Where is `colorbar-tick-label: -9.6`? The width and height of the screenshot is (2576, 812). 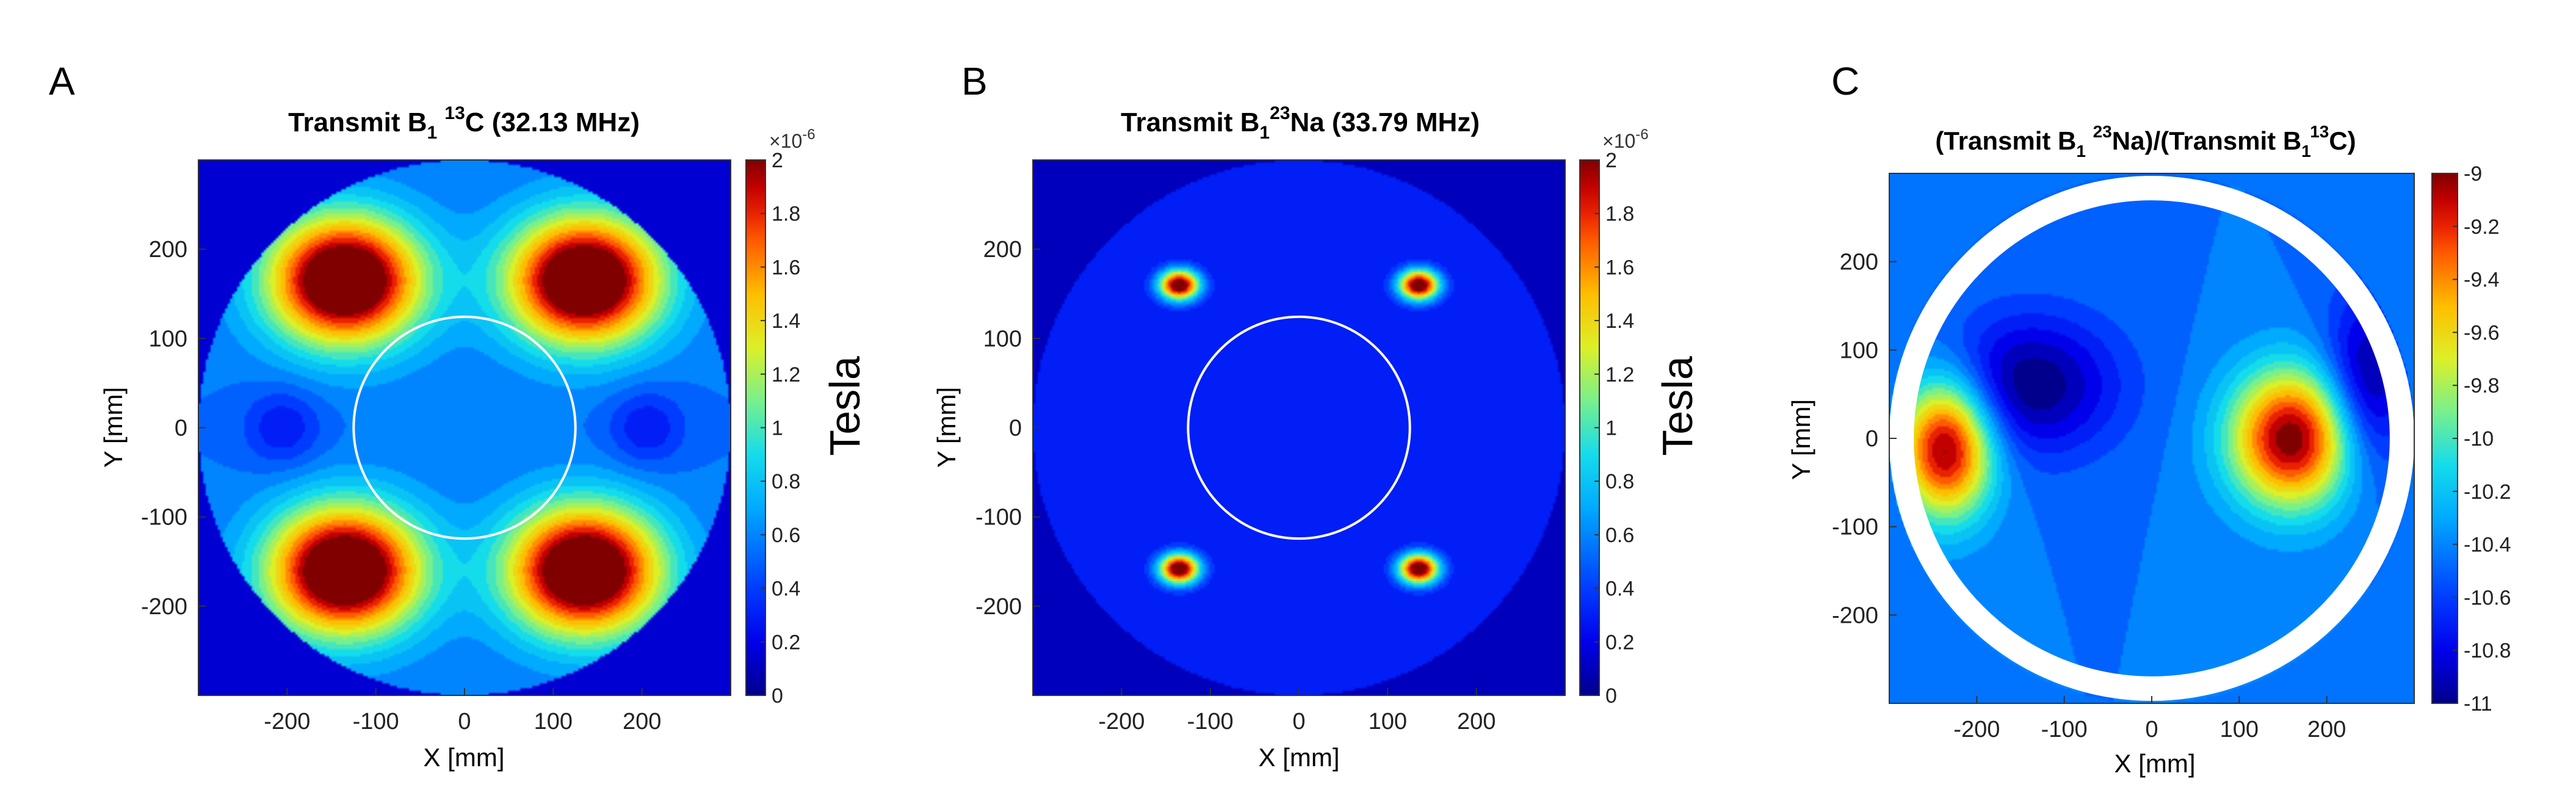 colorbar-tick-label: -9.6 is located at coordinates (2482, 332).